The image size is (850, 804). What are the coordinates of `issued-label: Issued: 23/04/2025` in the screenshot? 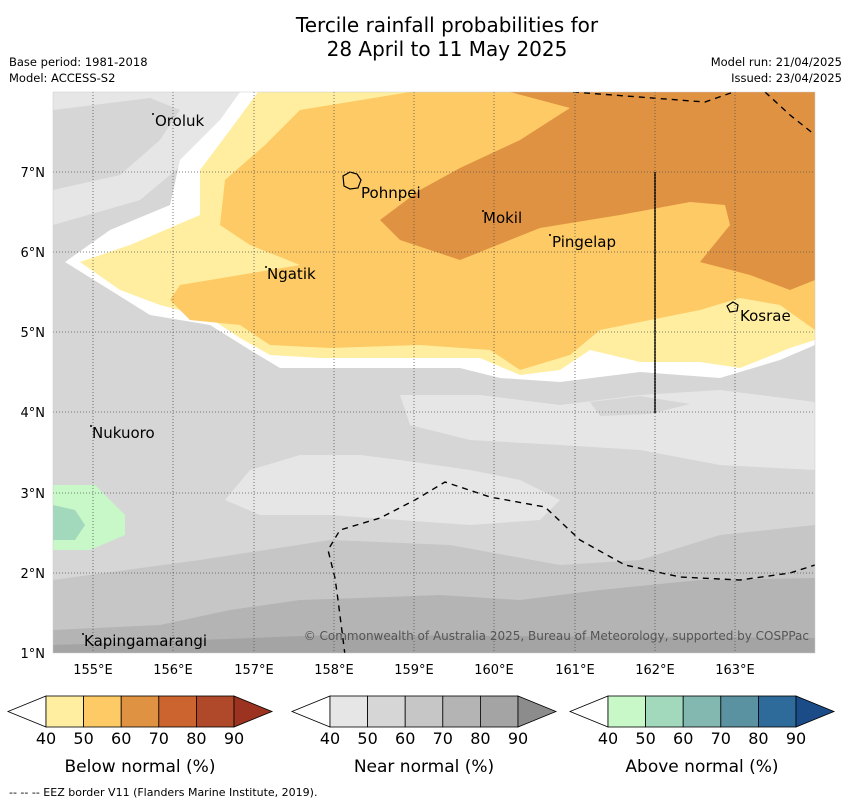 It's located at (786, 78).